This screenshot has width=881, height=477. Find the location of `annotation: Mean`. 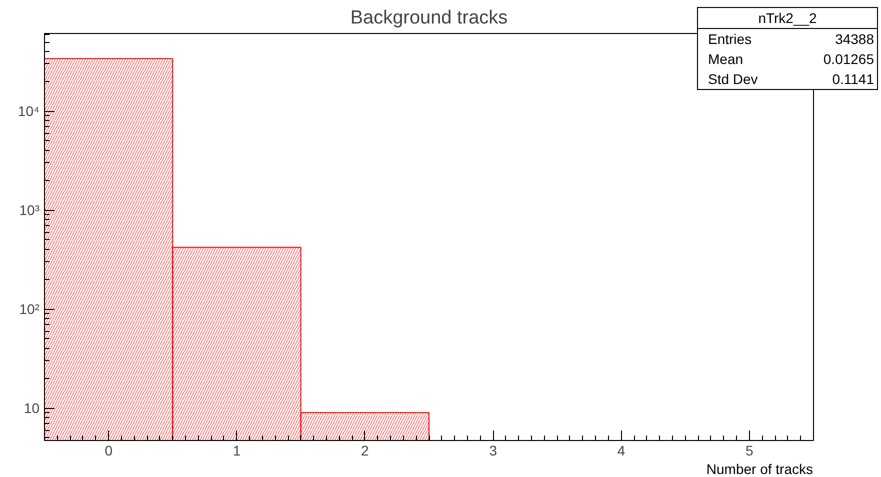

annotation: Mean is located at coordinates (725, 59).